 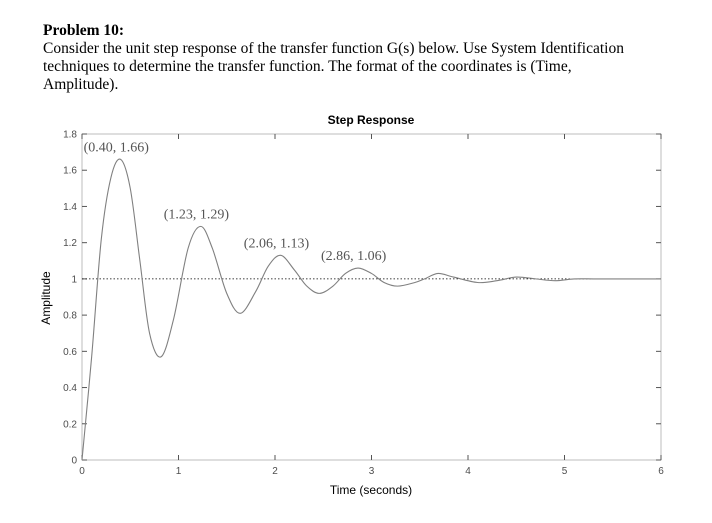 What do you see at coordinates (82, 471) in the screenshot?
I see `x-tick-label: 0` at bounding box center [82, 471].